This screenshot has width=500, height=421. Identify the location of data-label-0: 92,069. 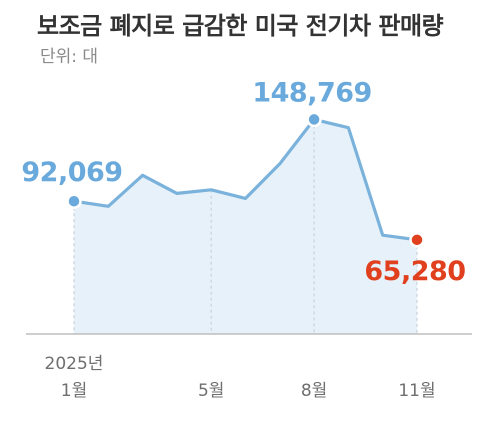
(71, 172).